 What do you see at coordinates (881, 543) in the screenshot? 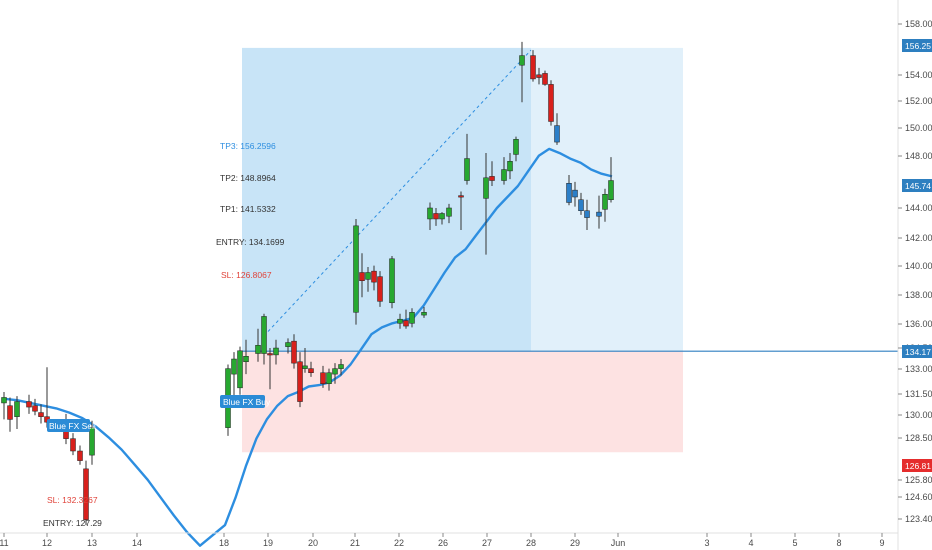
I see `date-tick-label: 9` at bounding box center [881, 543].